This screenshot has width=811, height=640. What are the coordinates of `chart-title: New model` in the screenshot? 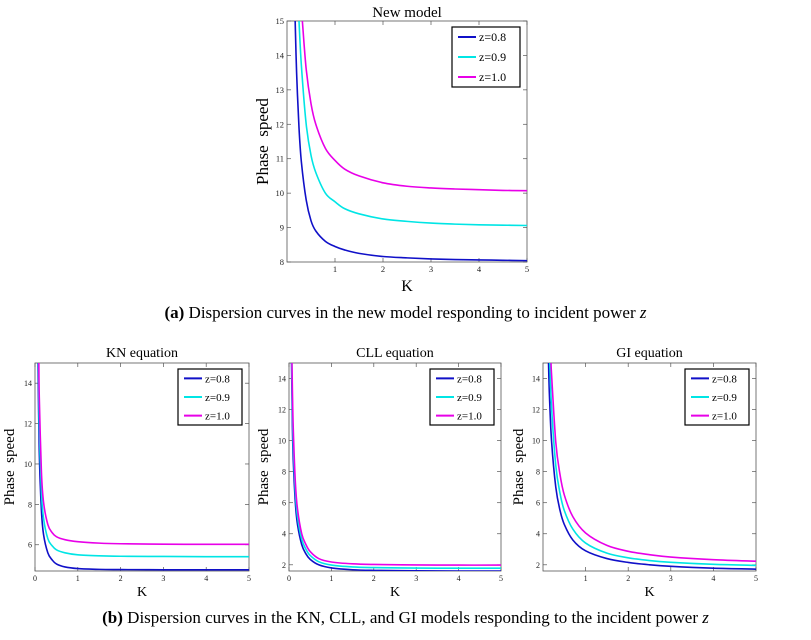 It's located at (407, 13).